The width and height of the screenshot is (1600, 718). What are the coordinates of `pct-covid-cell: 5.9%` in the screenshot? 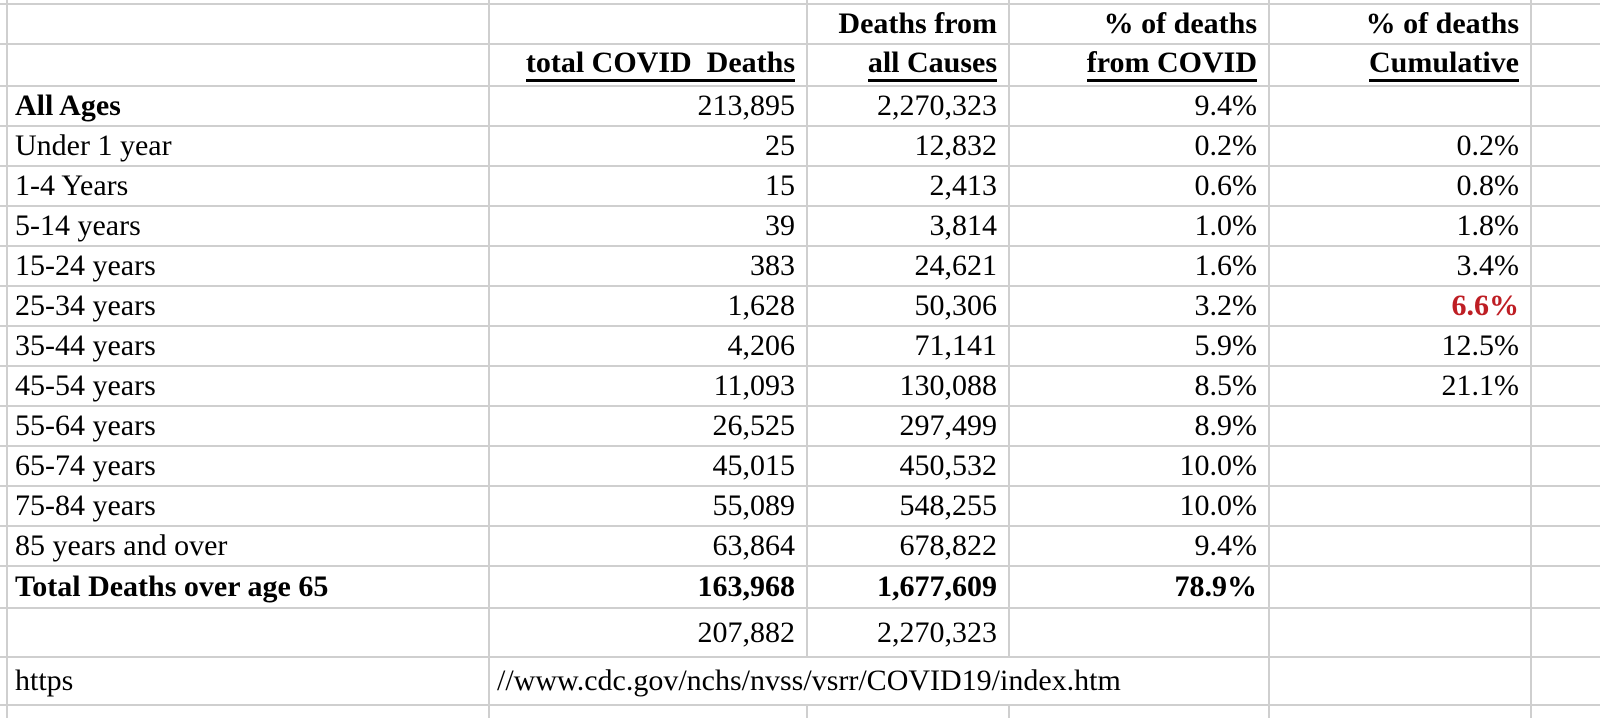 It's located at (1140, 346).